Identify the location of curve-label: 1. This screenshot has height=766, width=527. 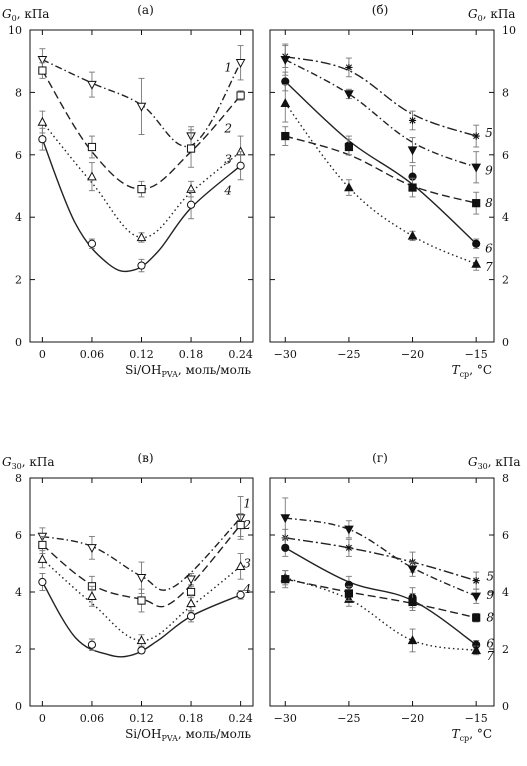
(228, 67).